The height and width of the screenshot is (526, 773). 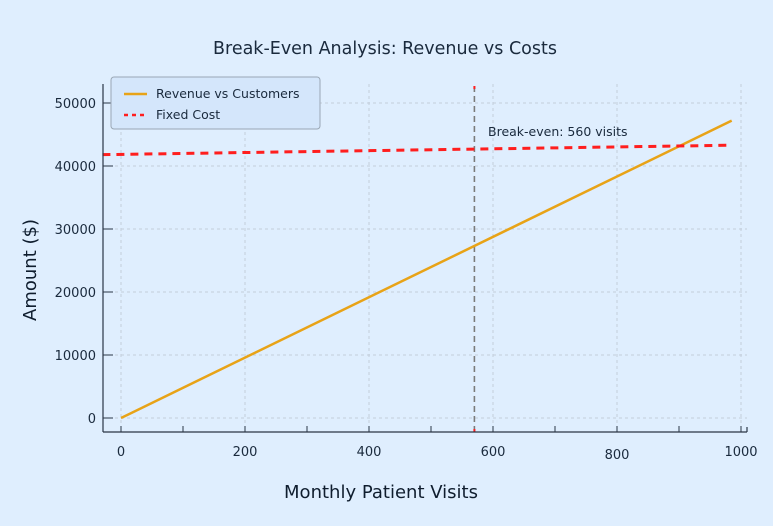 I want to click on legend-label-revenue: Revenue vs Customers, so click(x=228, y=93).